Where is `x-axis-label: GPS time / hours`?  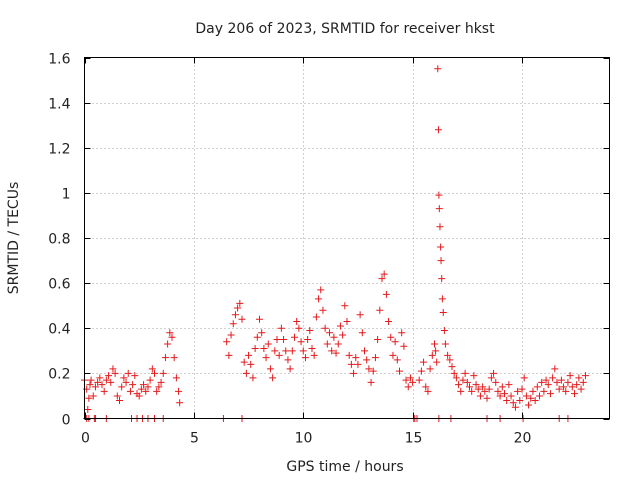
x-axis-label: GPS time / hours is located at coordinates (344, 467).